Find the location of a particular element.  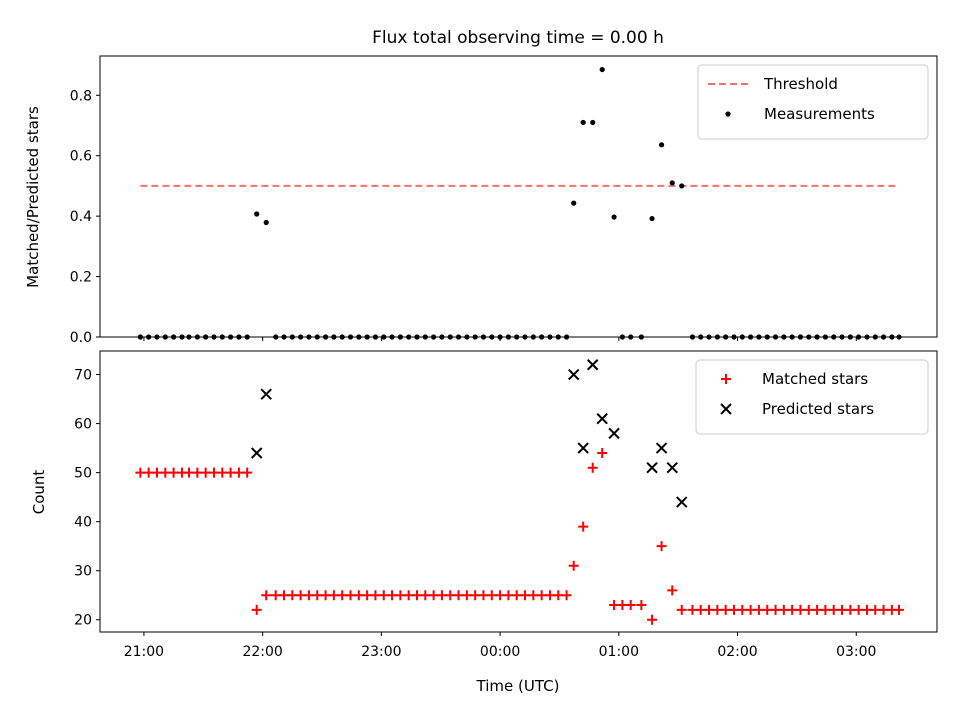

x-axis-label: Time (UTC) is located at coordinates (518, 686).